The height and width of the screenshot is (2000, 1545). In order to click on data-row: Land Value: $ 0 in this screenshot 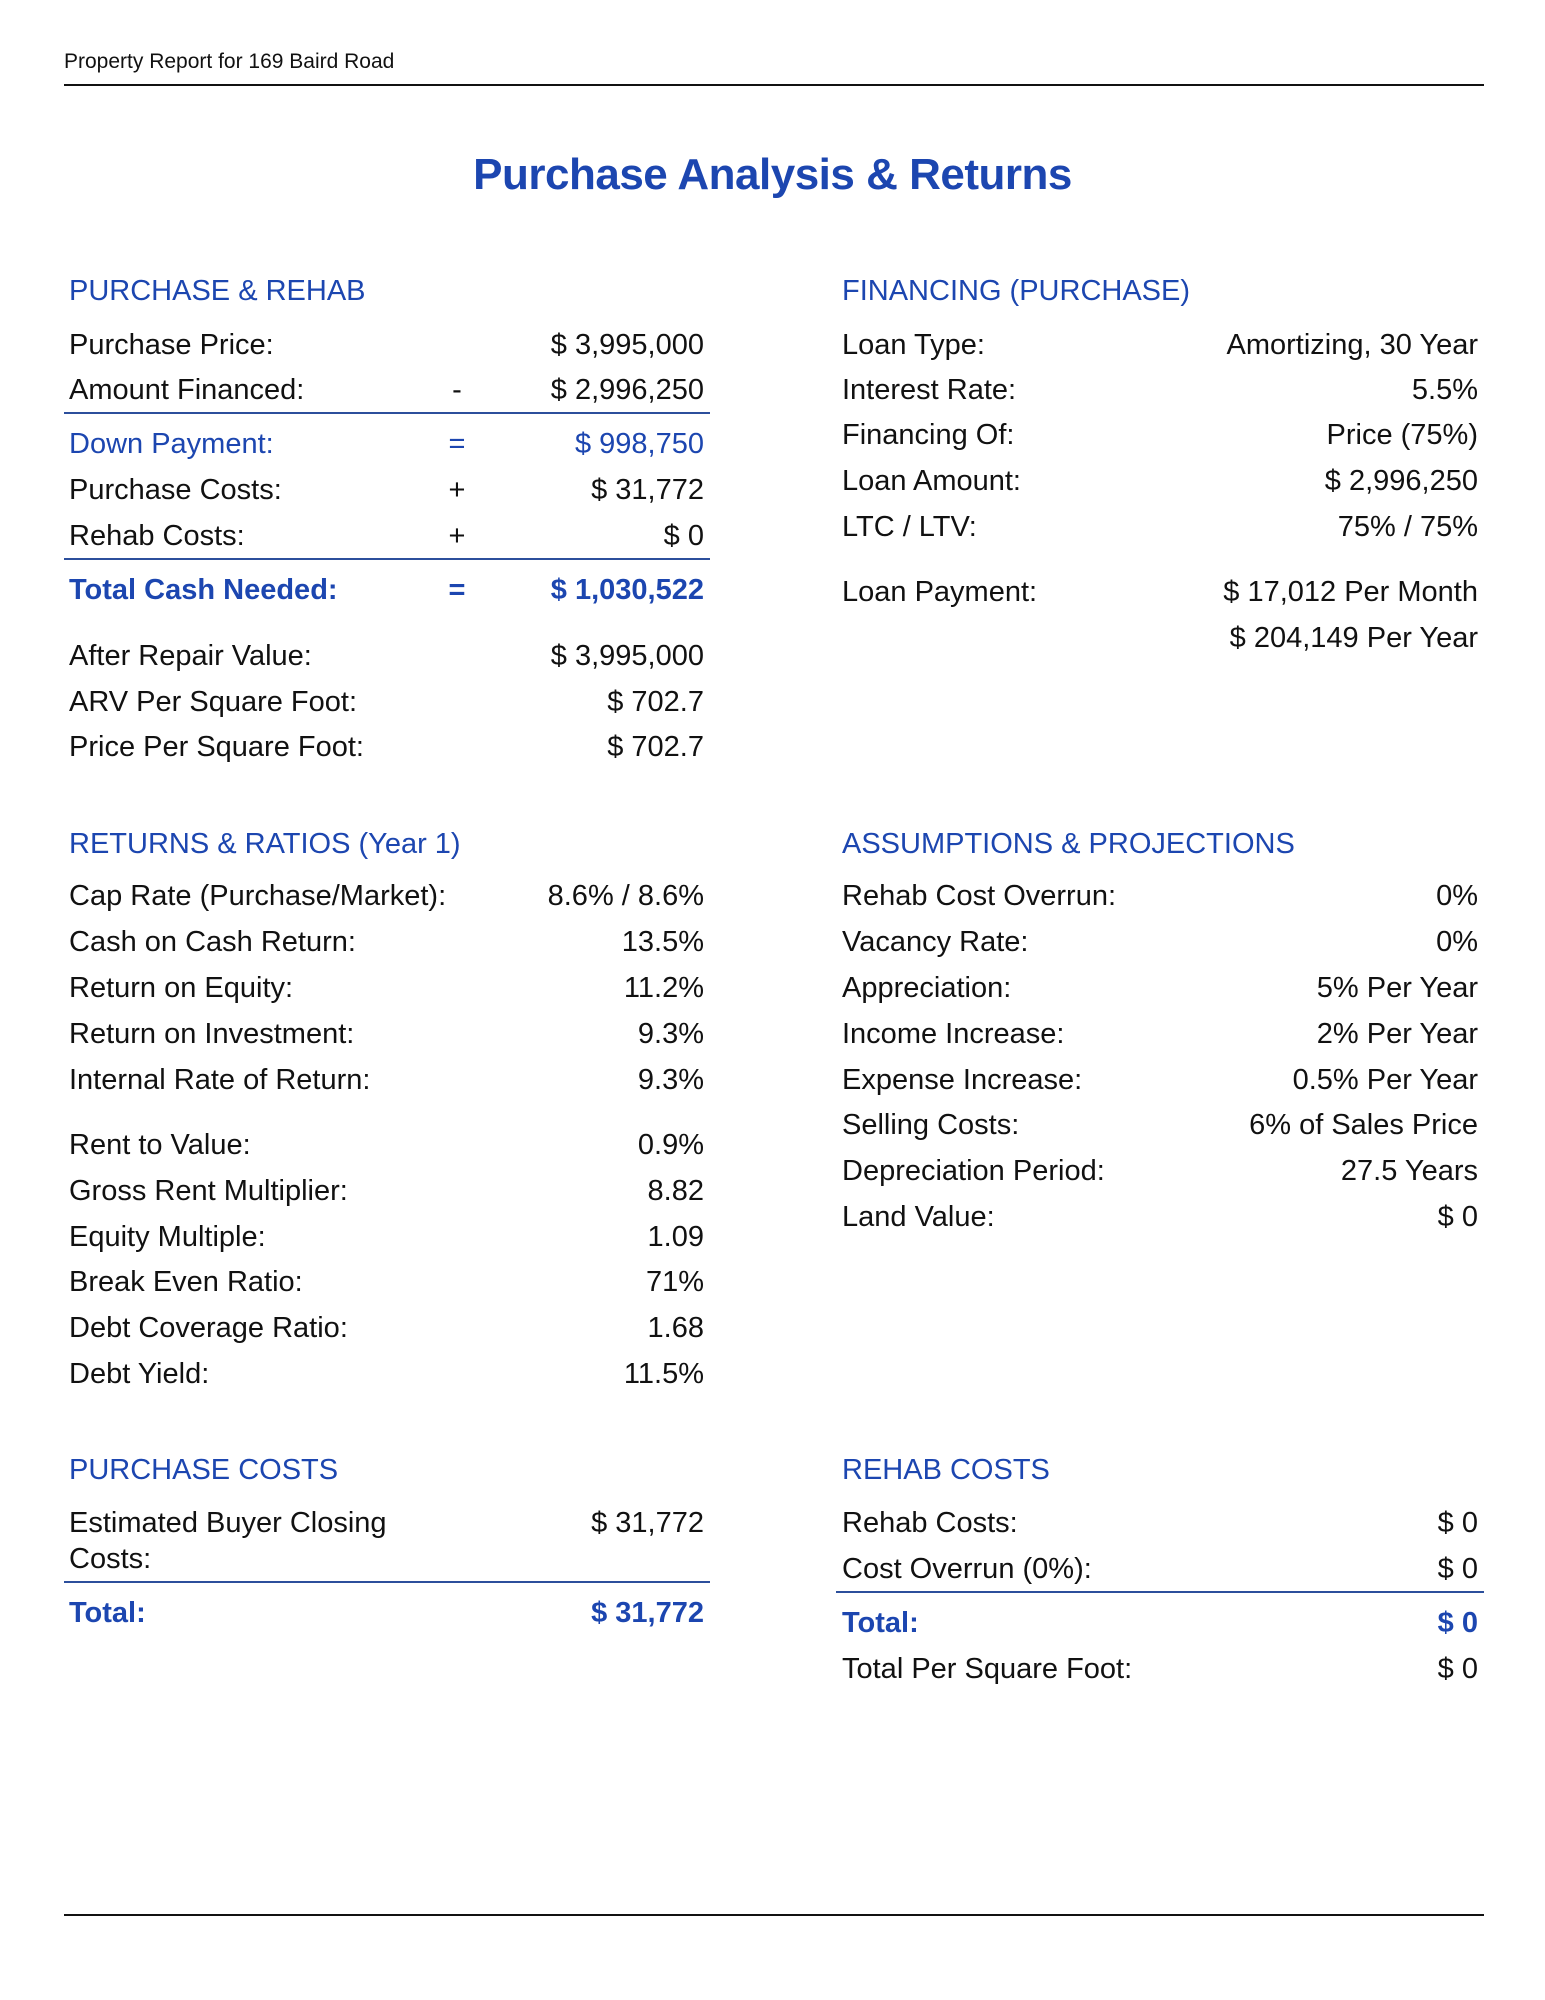, I will do `click(1160, 1217)`.